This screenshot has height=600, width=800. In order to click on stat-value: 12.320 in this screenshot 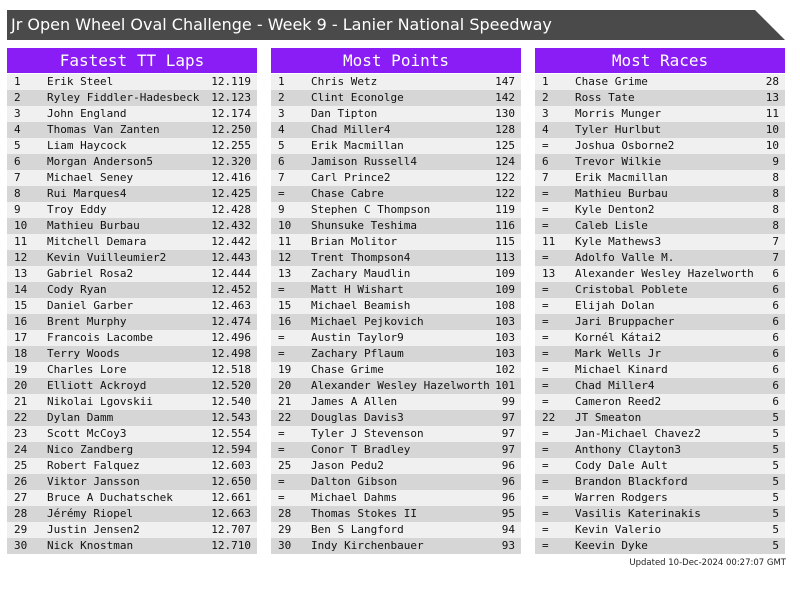, I will do `click(231, 161)`.